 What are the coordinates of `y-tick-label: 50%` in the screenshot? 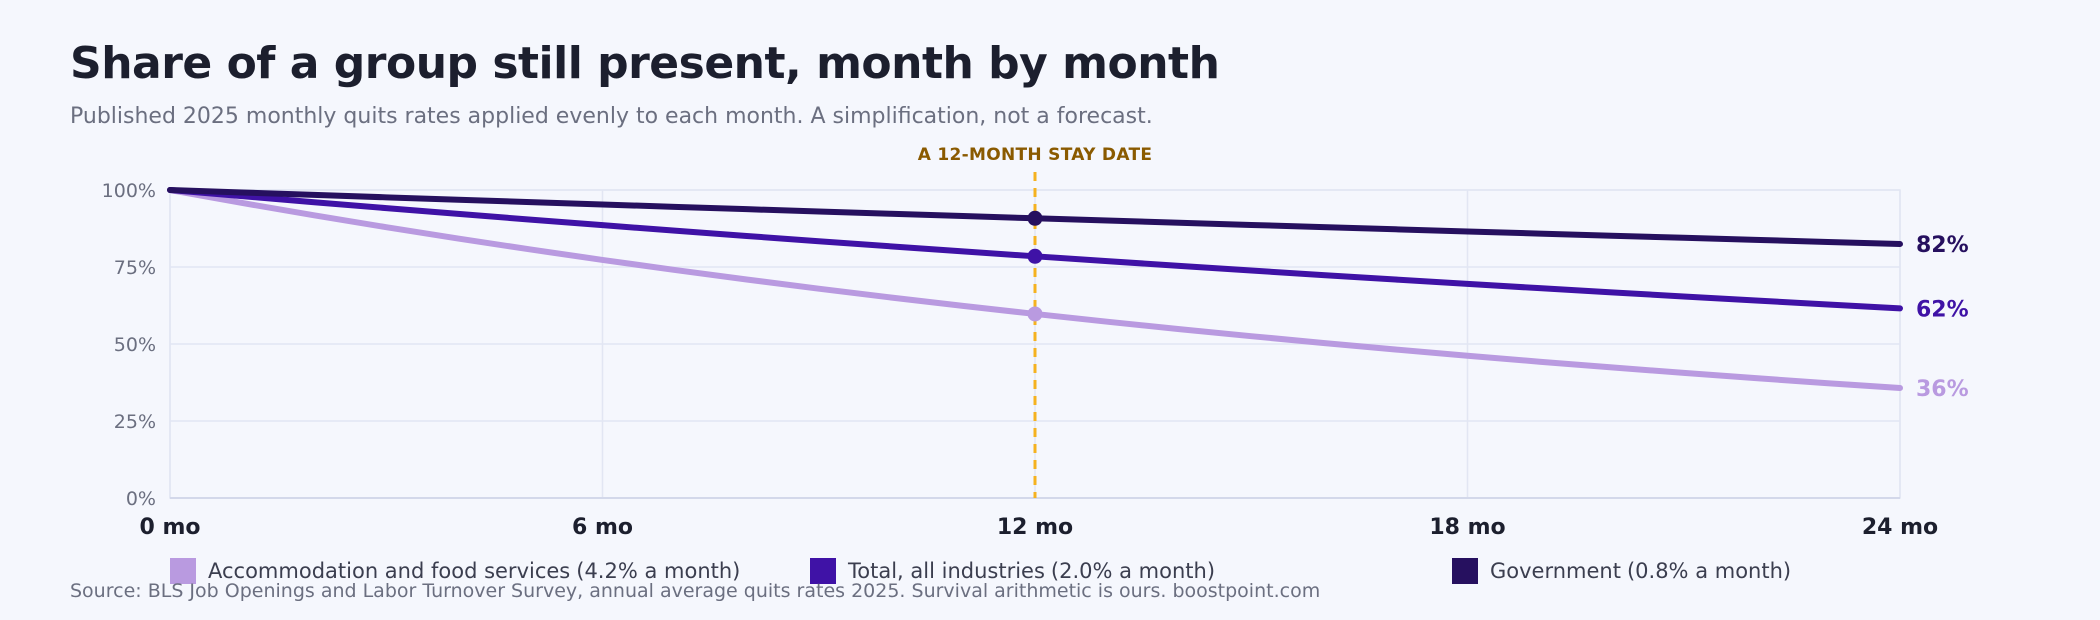 It's located at (135, 345).